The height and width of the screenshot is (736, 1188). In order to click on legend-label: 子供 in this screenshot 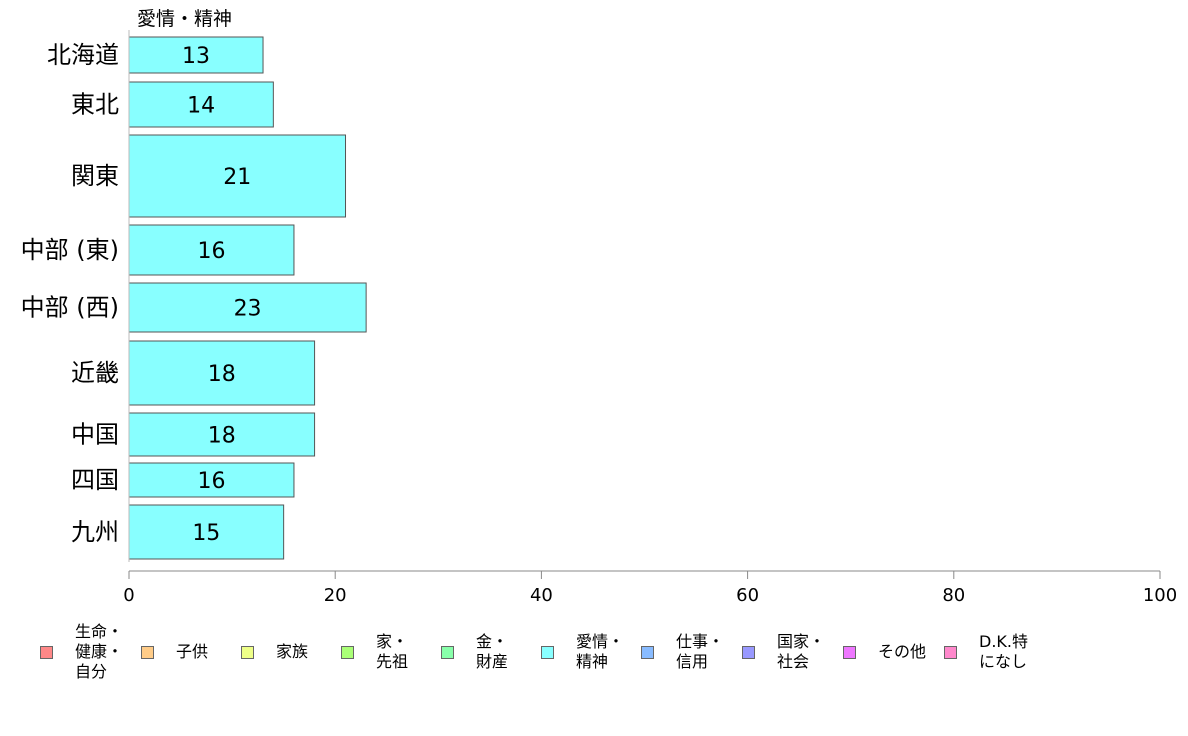, I will do `click(192, 651)`.